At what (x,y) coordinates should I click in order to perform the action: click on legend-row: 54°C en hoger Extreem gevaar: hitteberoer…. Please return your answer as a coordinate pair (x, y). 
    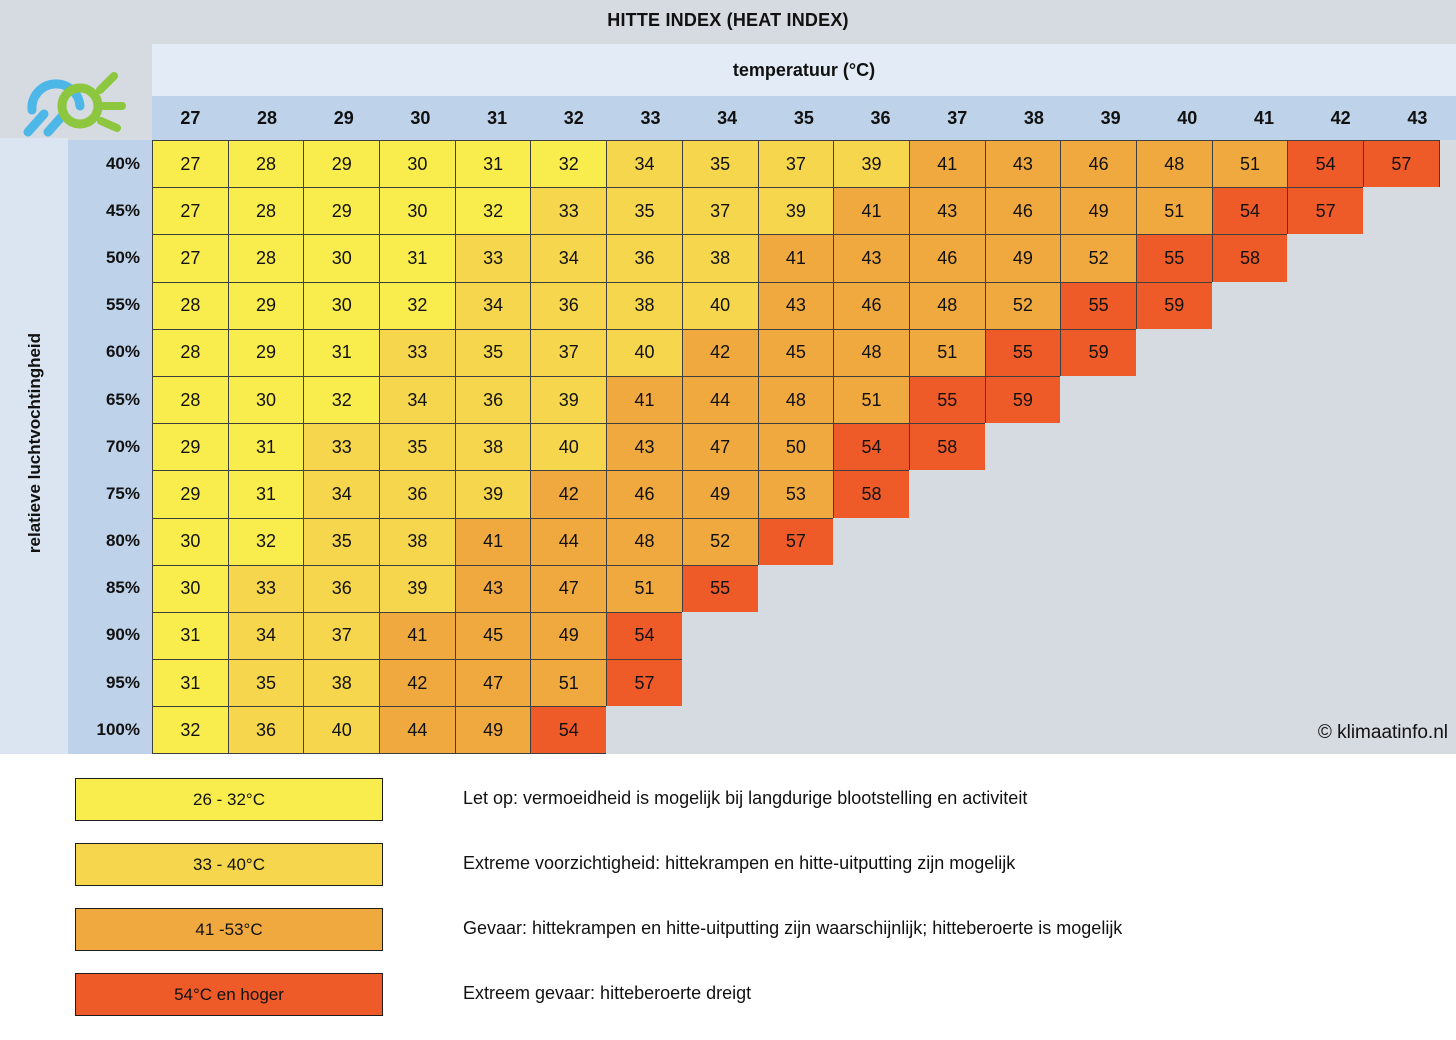
    Looking at the image, I should click on (728, 1005).